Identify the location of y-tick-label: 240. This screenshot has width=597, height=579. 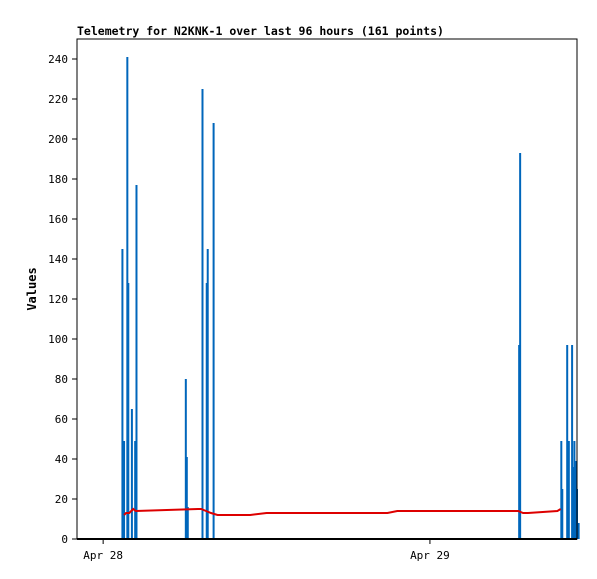
(58, 59).